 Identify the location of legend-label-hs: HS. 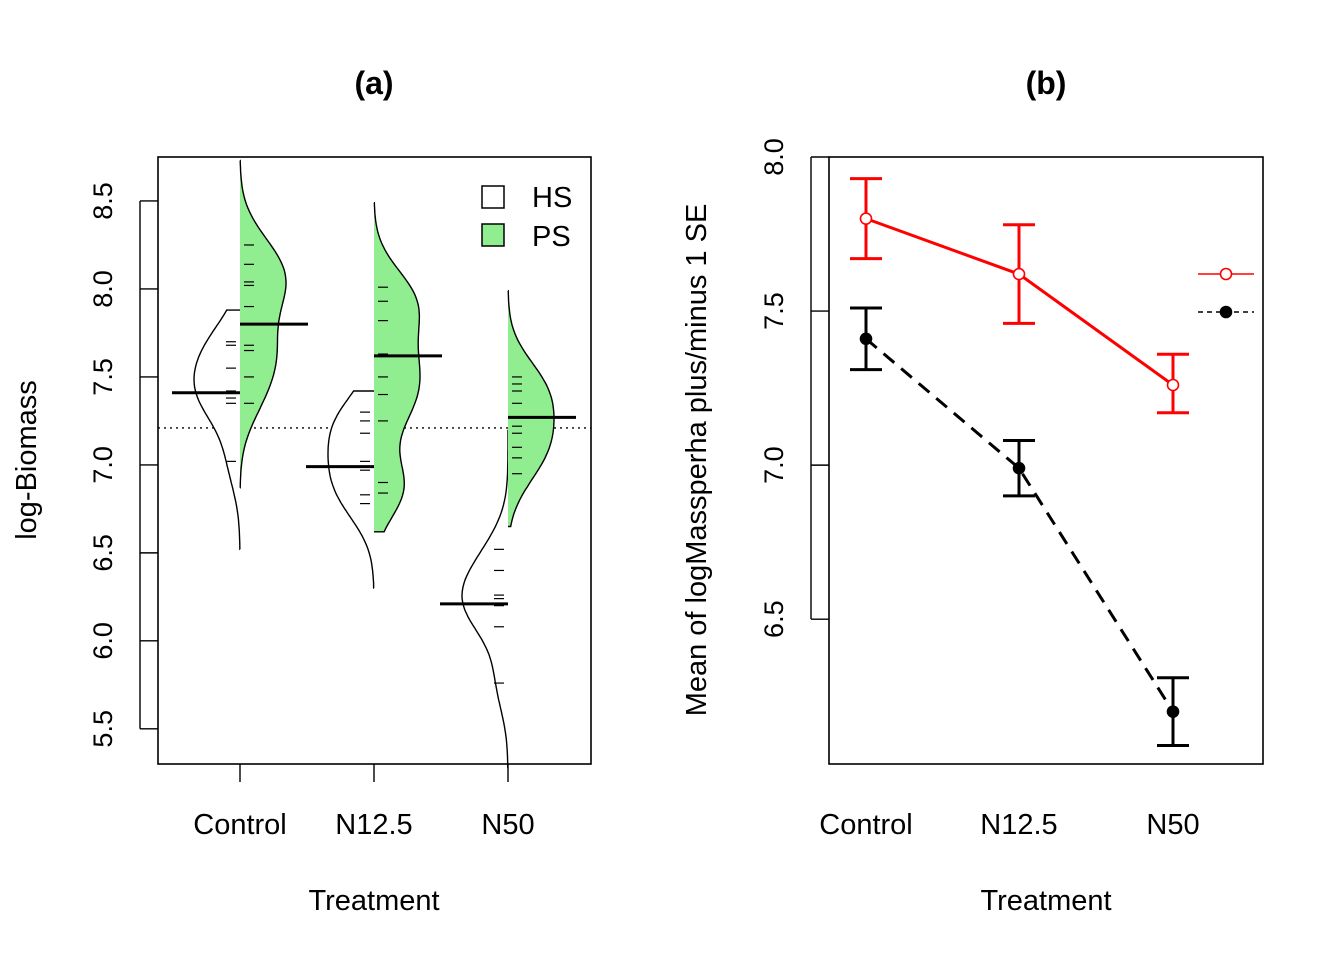
(552, 198).